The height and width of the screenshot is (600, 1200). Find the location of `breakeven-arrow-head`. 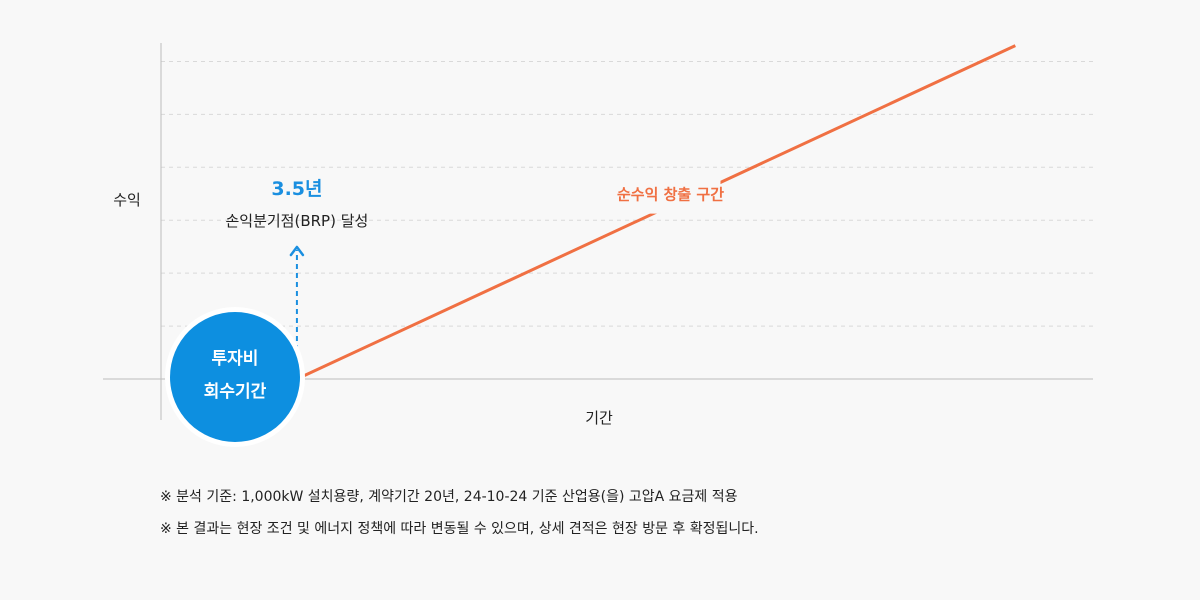

breakeven-arrow-head is located at coordinates (297, 251).